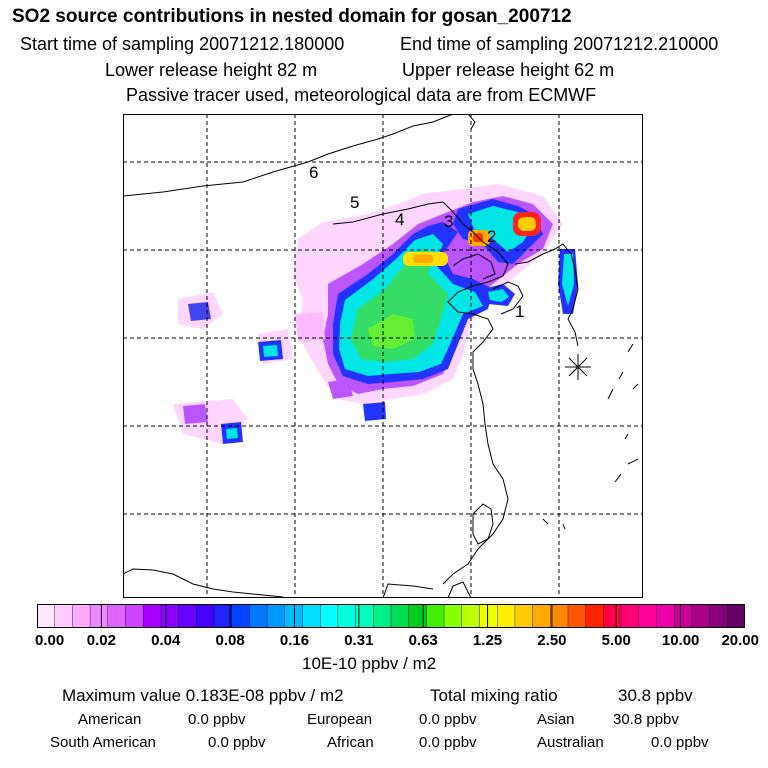  What do you see at coordinates (491, 236) in the screenshot?
I see `region-label-2: 2` at bounding box center [491, 236].